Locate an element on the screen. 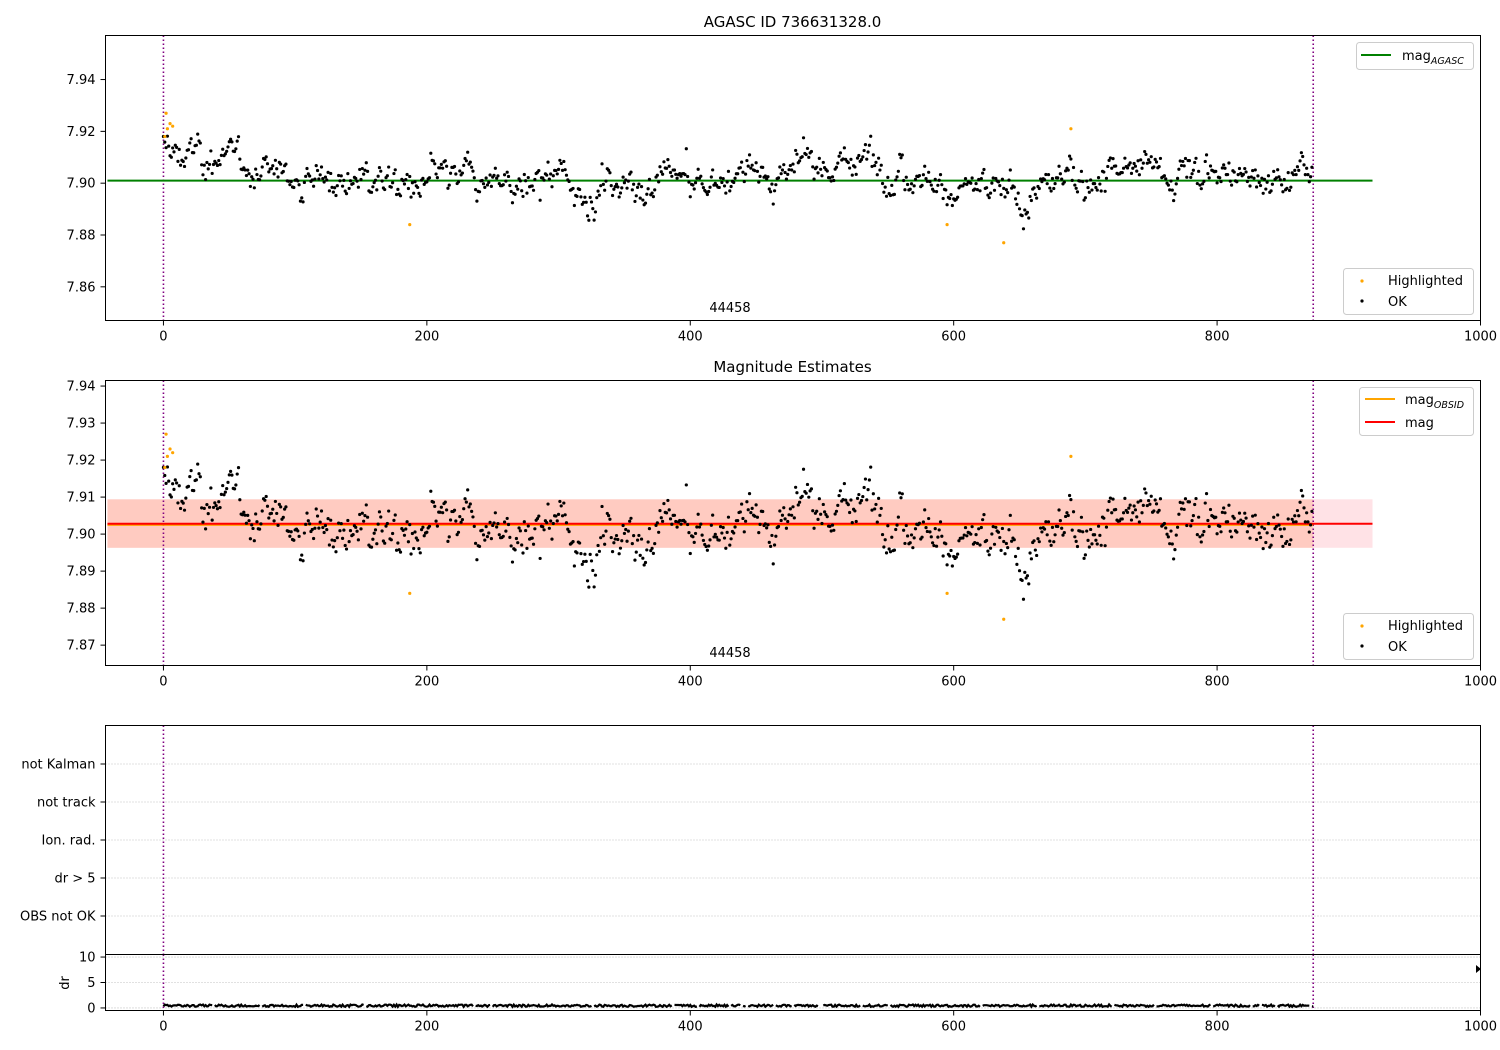 The width and height of the screenshot is (1500, 1050). dr-series-line is located at coordinates (735, 1005).